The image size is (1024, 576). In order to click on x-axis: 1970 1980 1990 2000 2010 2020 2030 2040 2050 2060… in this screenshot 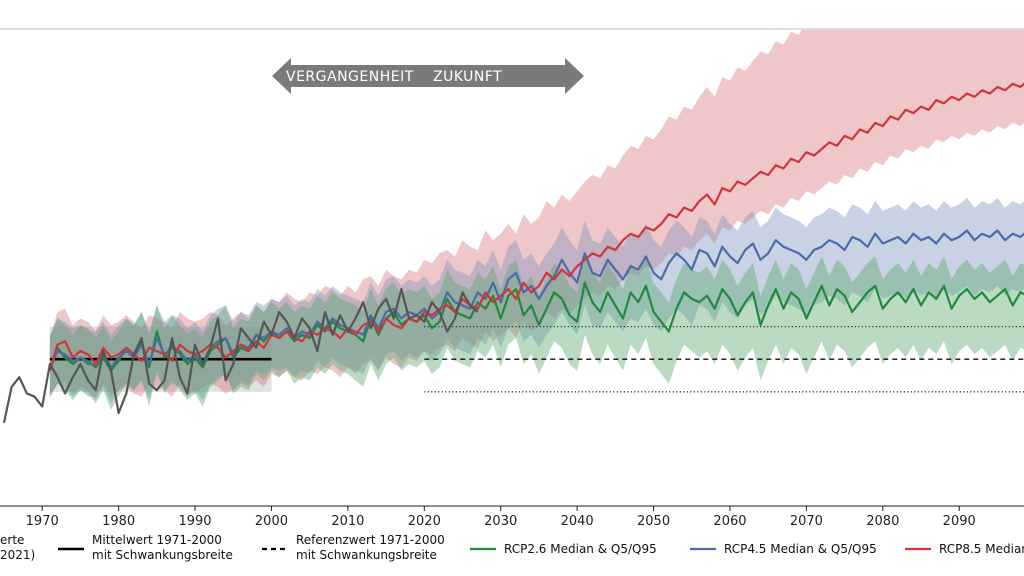, I will do `click(512, 517)`.